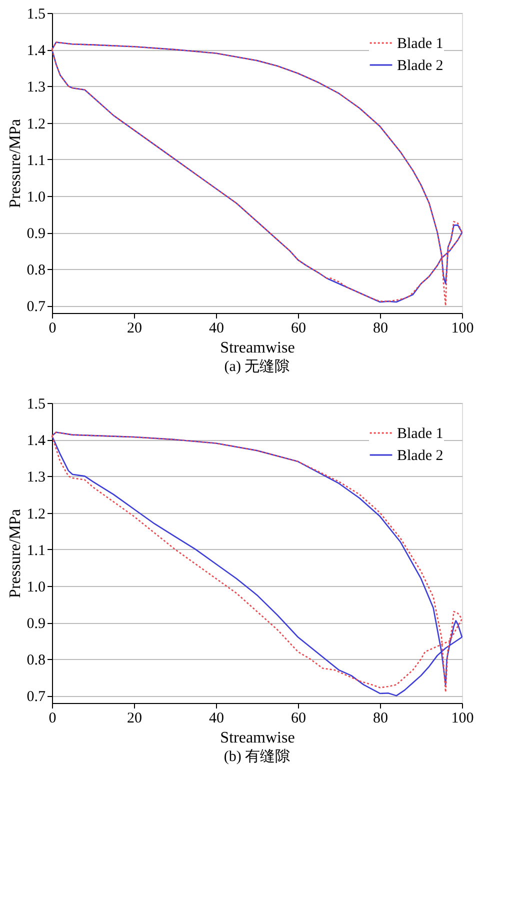 The image size is (513, 901). I want to click on text: (a) 无缝隙, so click(257, 366).